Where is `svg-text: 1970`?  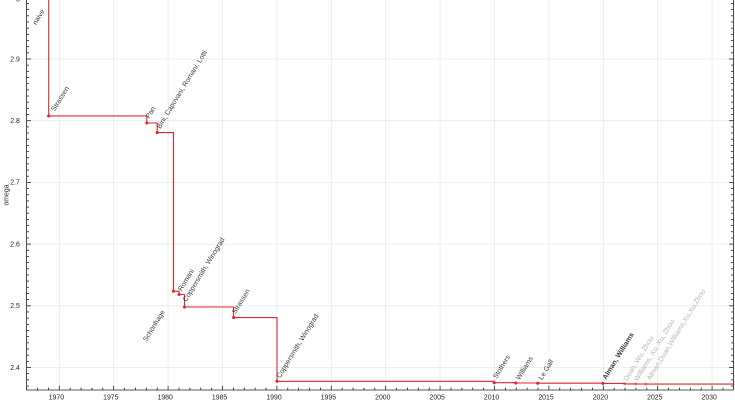 svg-text: 1970 is located at coordinates (56, 397).